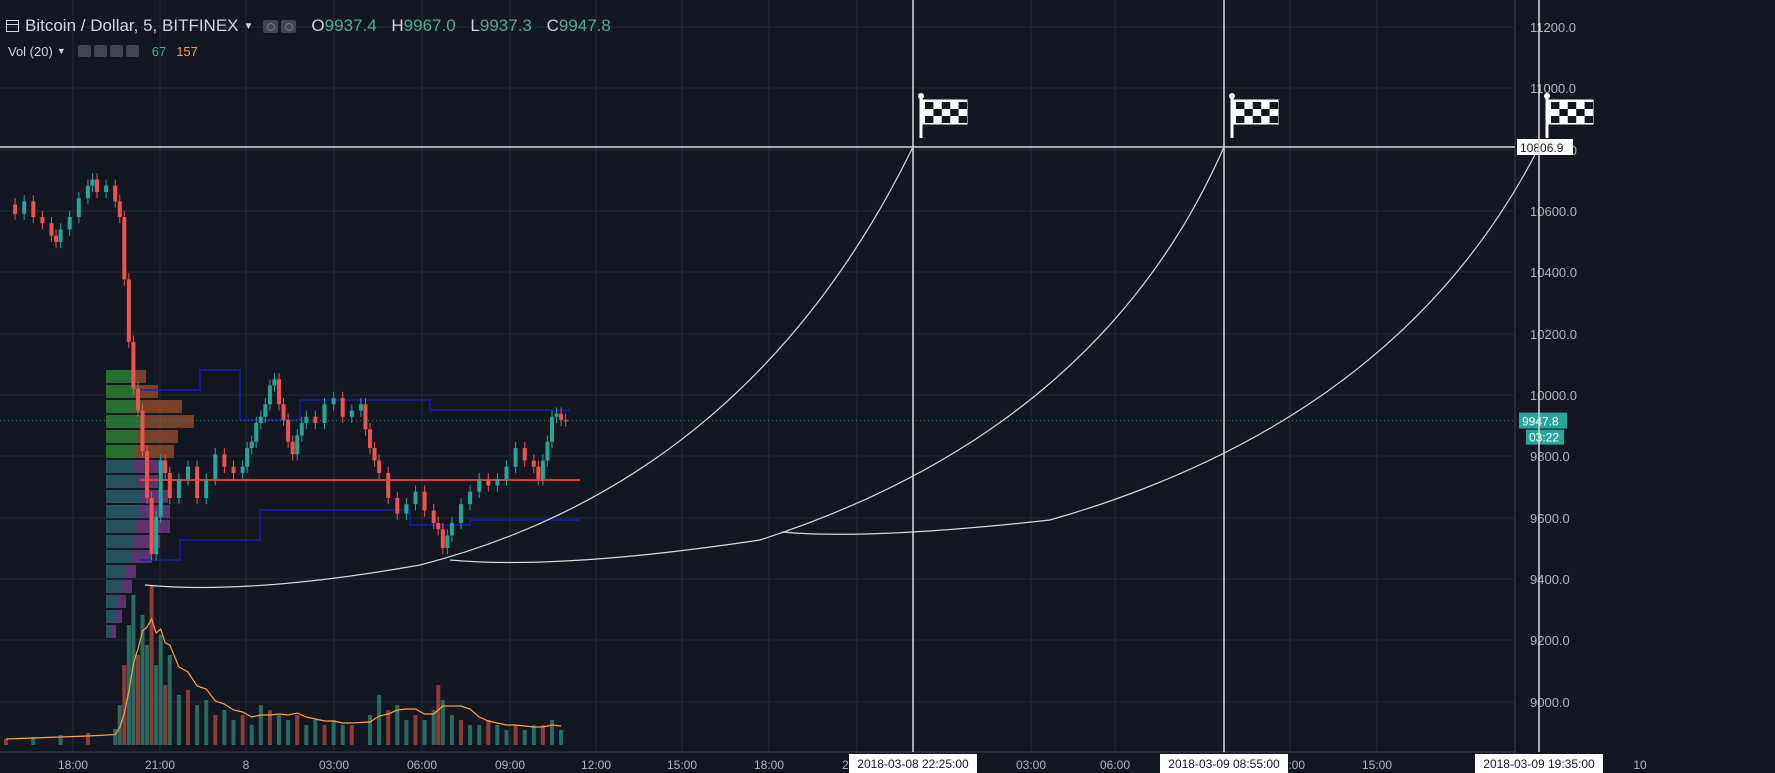 The height and width of the screenshot is (773, 1775). What do you see at coordinates (187, 51) in the screenshot?
I see `volume-ma-value: 157` at bounding box center [187, 51].